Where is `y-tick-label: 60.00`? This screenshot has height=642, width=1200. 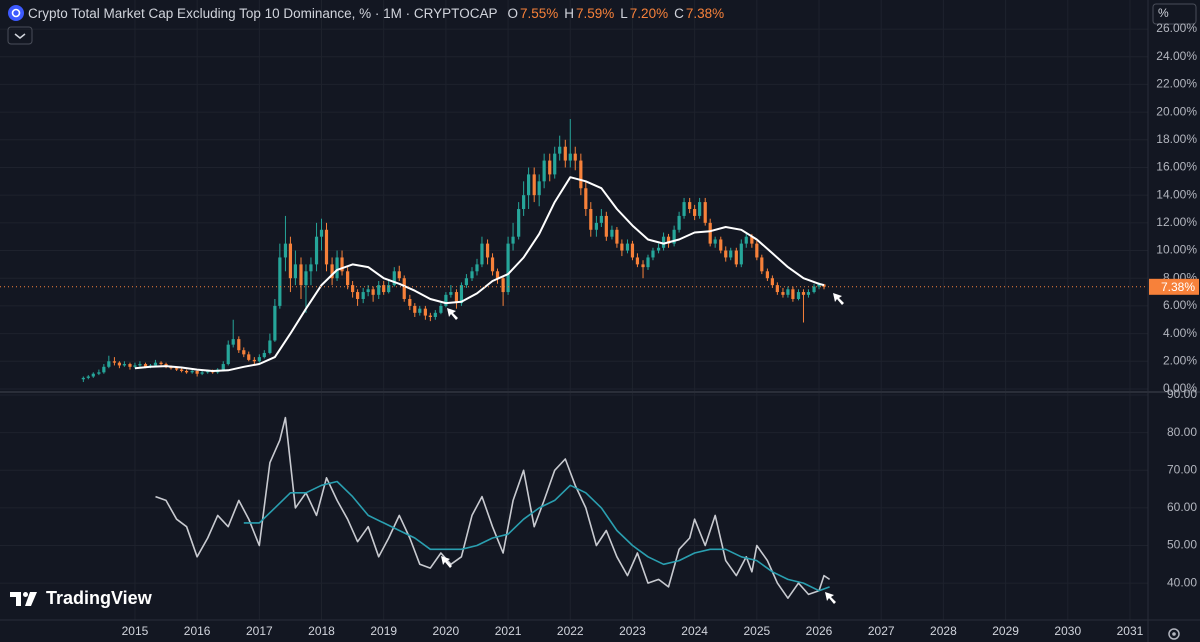 y-tick-label: 60.00 is located at coordinates (1182, 507).